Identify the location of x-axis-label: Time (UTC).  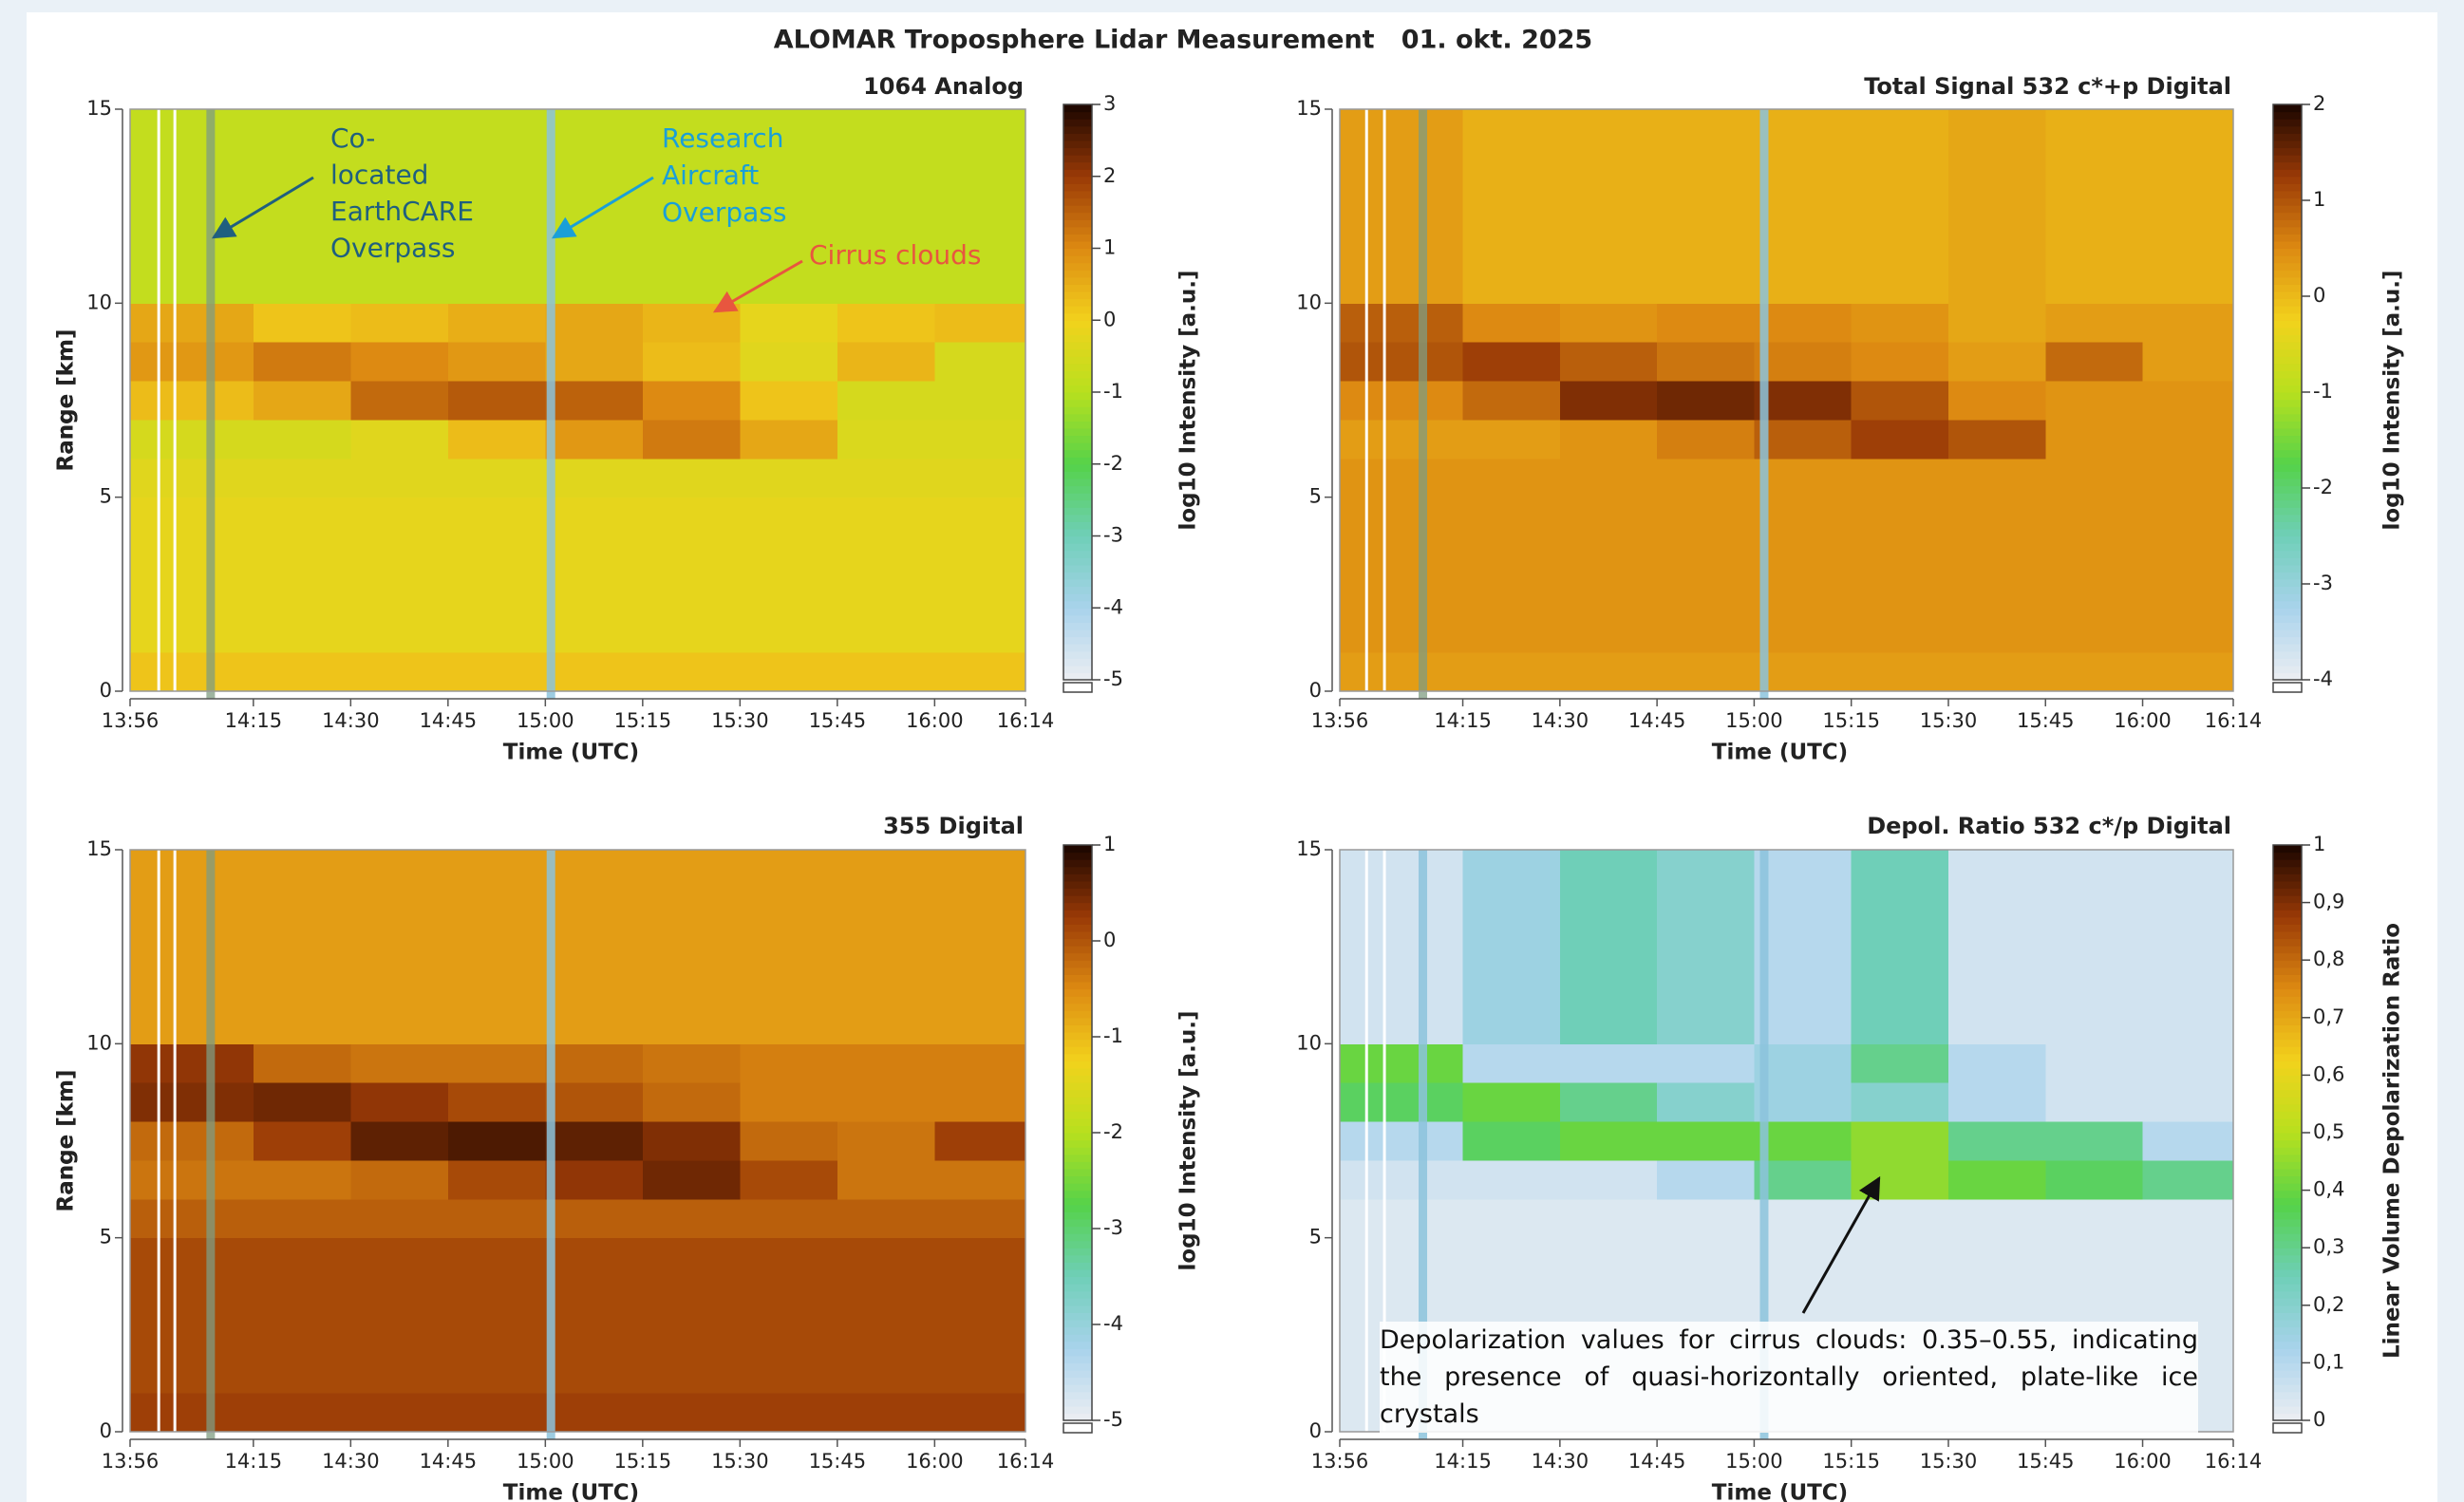
(571, 1491).